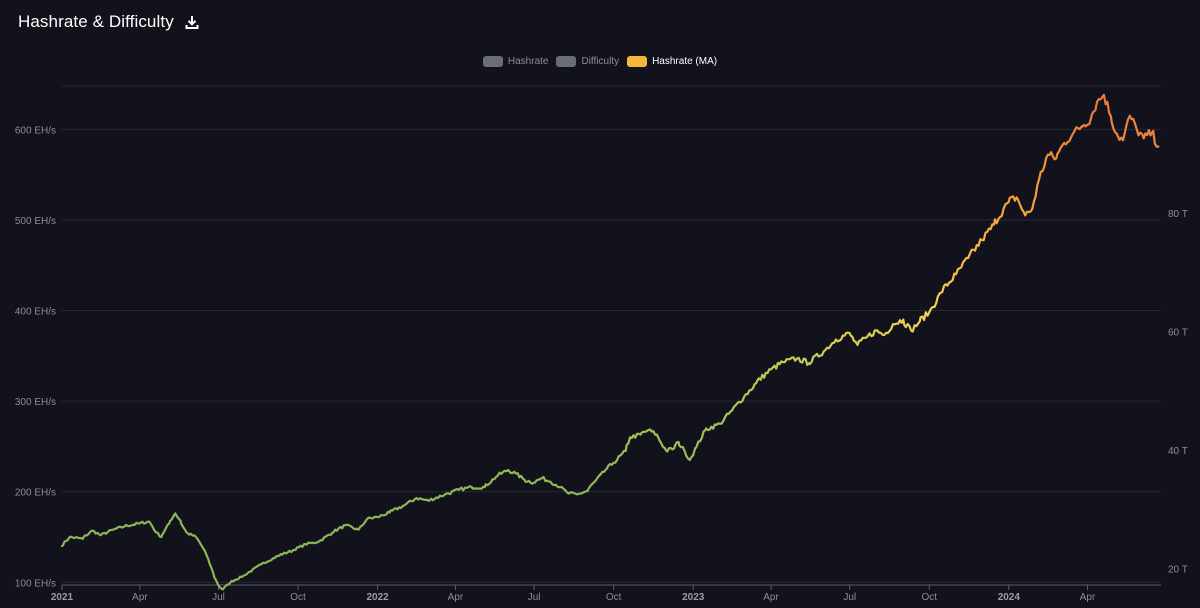 This screenshot has width=1200, height=608. Describe the element at coordinates (1009, 597) in the screenshot. I see `x-tick-label: 2024` at that location.